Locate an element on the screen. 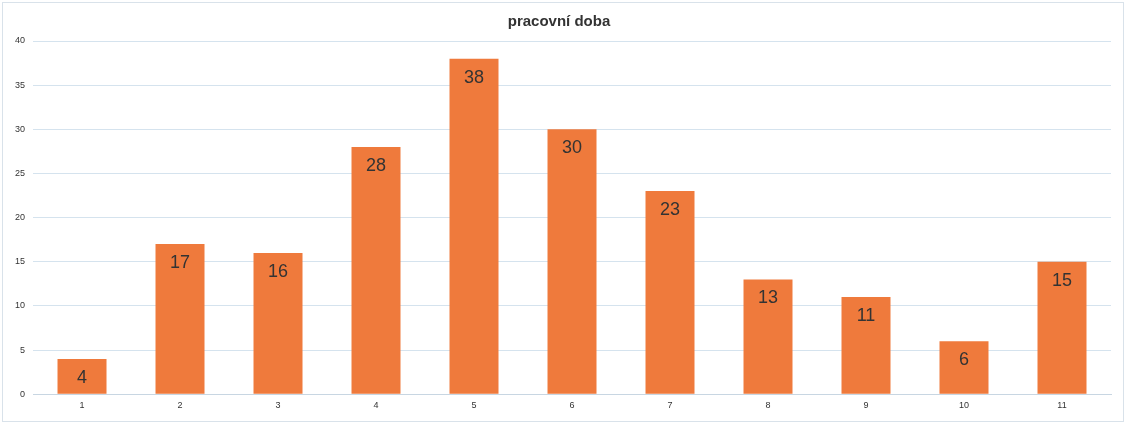  x-tick-label: 6 is located at coordinates (572, 405).